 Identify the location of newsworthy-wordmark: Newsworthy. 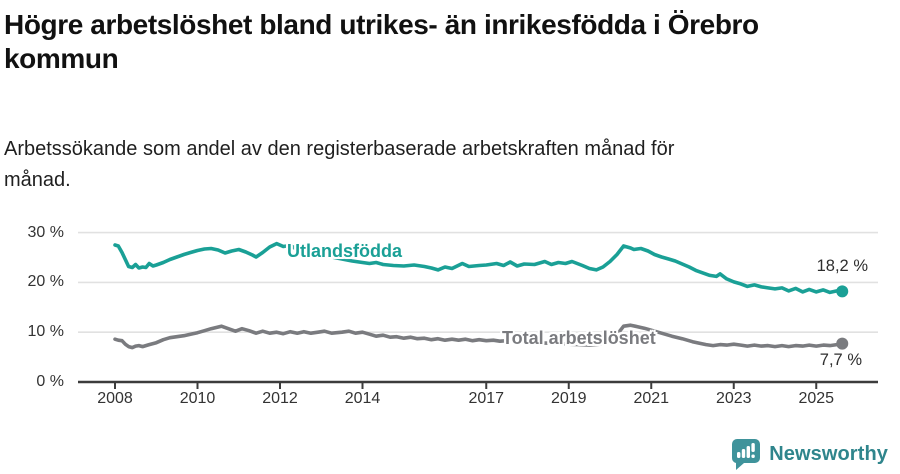
(828, 453).